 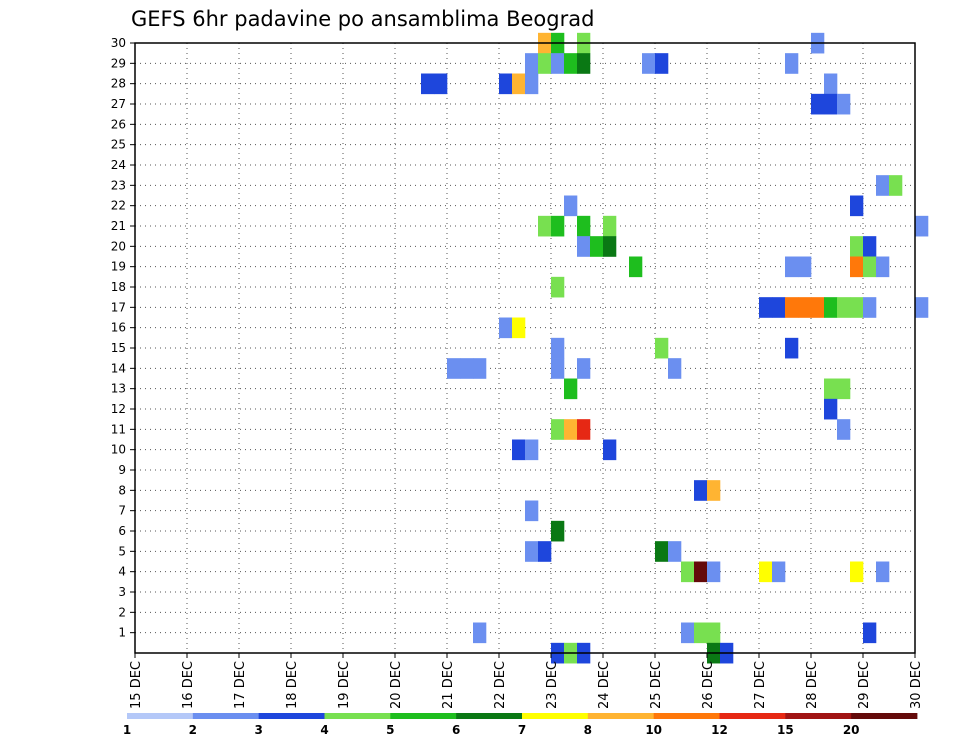 What do you see at coordinates (552, 685) in the screenshot?
I see `x-tick-label: 23 DEC` at bounding box center [552, 685].